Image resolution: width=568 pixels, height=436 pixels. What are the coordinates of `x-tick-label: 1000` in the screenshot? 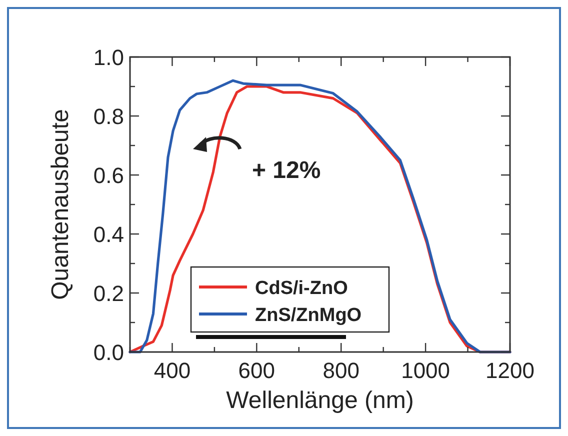 It's located at (425, 370).